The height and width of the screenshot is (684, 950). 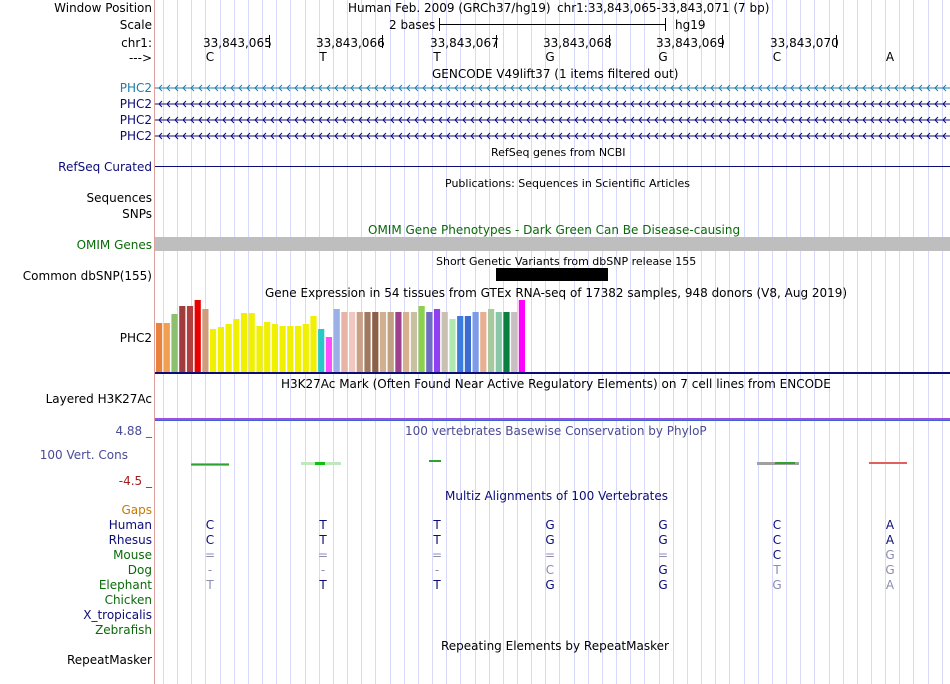 What do you see at coordinates (117, 615) in the screenshot?
I see `multiz-species-label: X_tropicalis` at bounding box center [117, 615].